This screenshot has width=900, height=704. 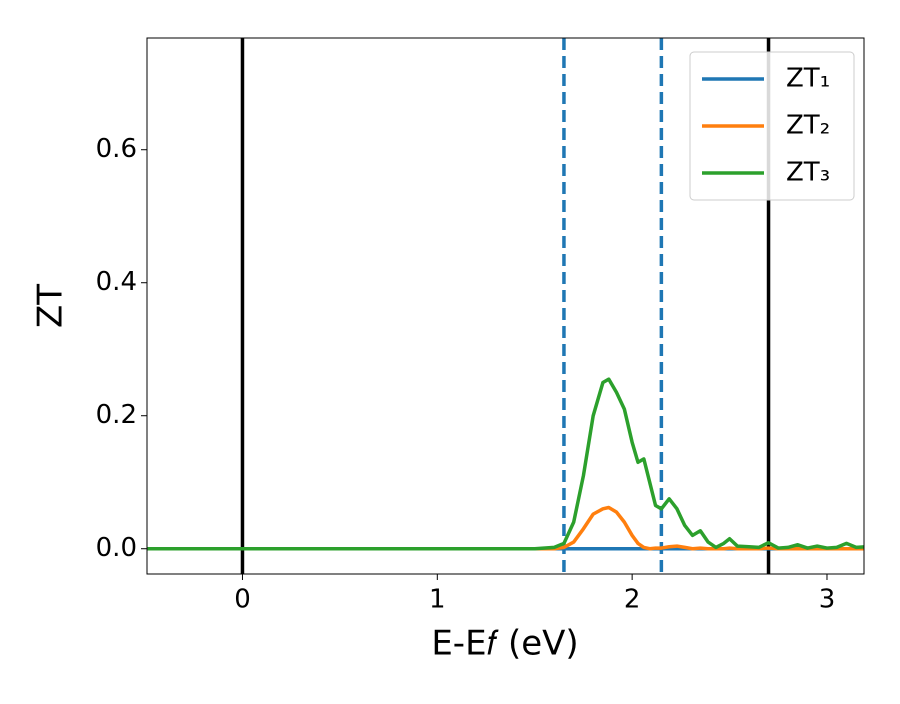 What do you see at coordinates (116, 149) in the screenshot?
I see `y-tick-label: 0.6` at bounding box center [116, 149].